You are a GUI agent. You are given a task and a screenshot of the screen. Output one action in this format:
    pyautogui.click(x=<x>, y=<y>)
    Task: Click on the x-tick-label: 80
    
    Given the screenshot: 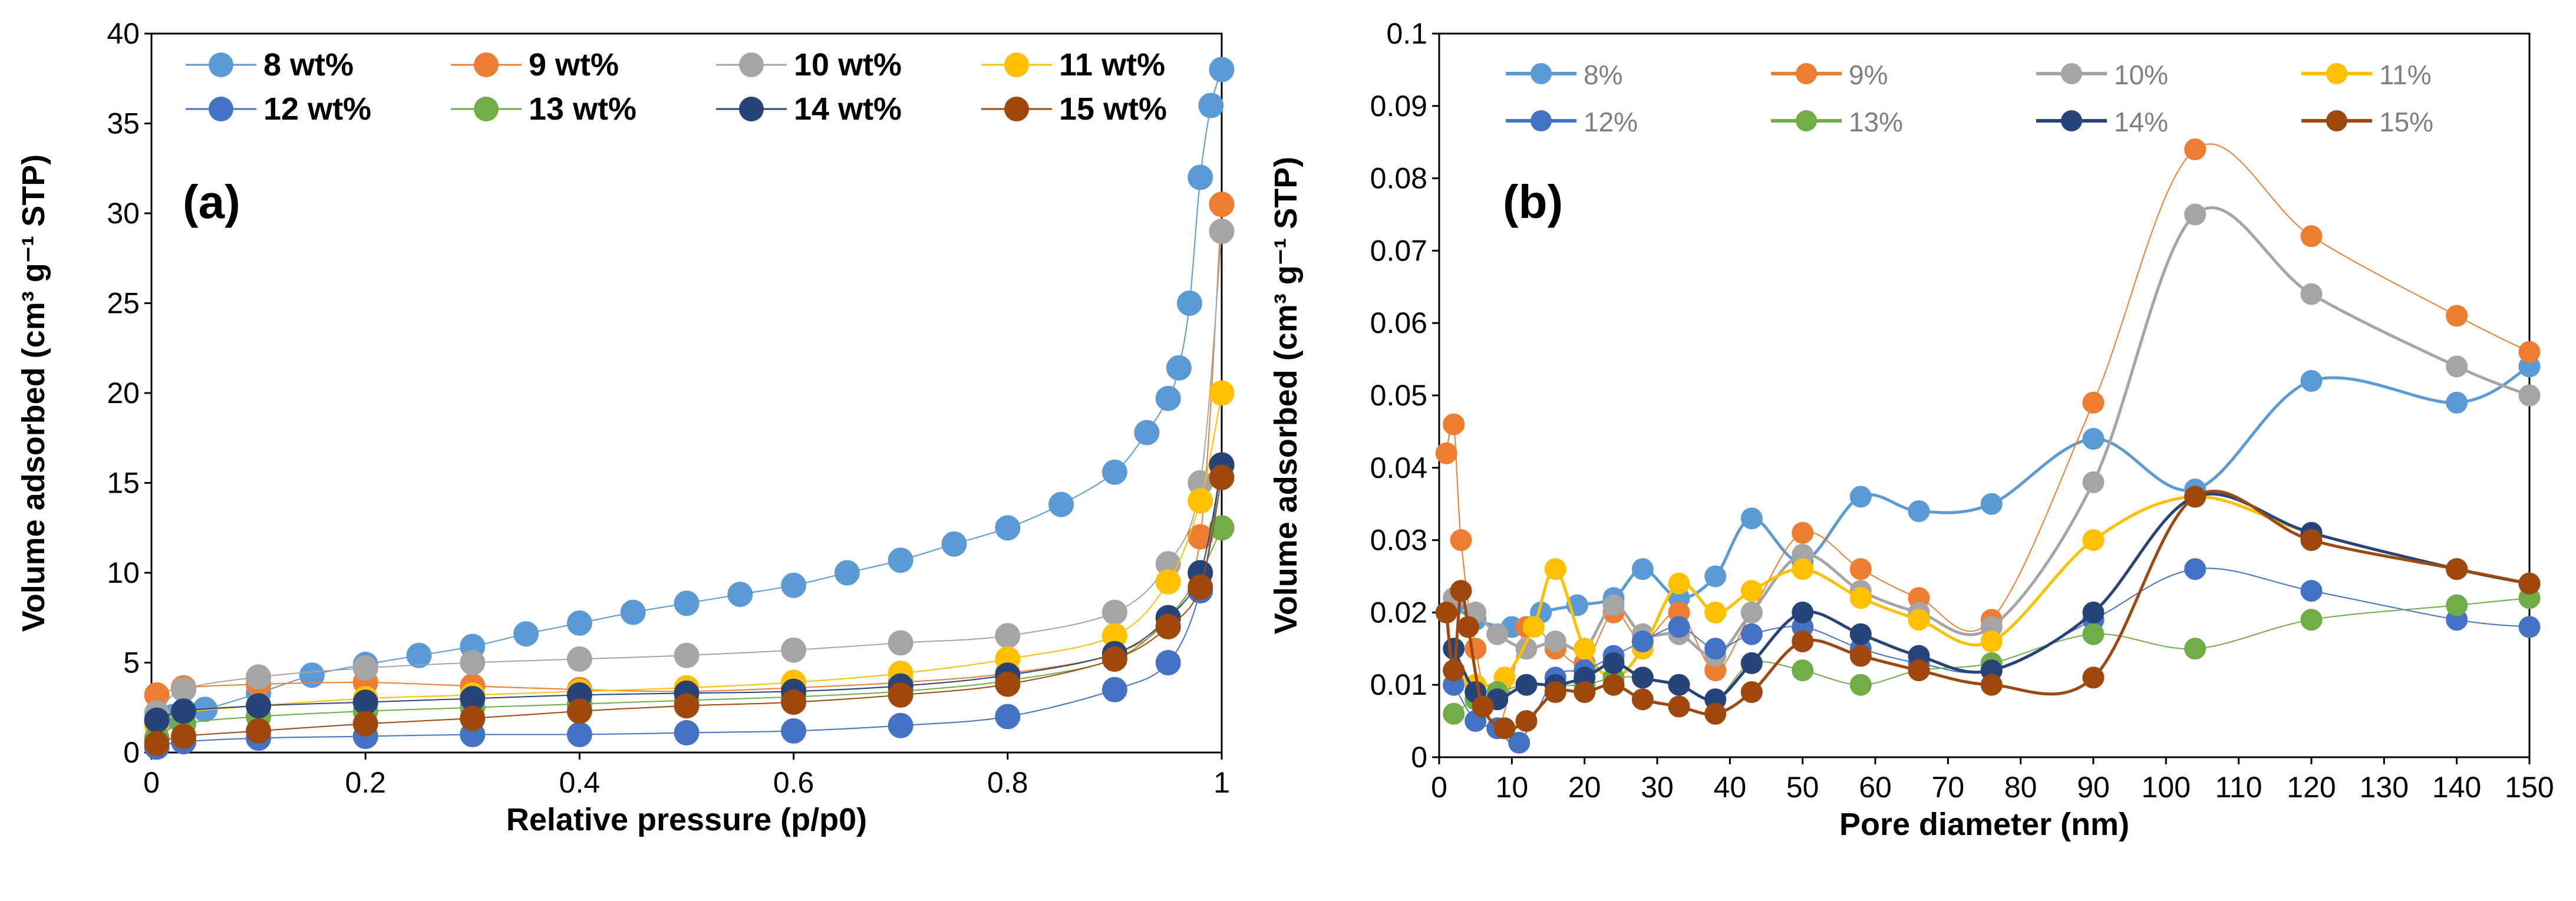 What is the action you would take?
    pyautogui.click(x=2020, y=787)
    